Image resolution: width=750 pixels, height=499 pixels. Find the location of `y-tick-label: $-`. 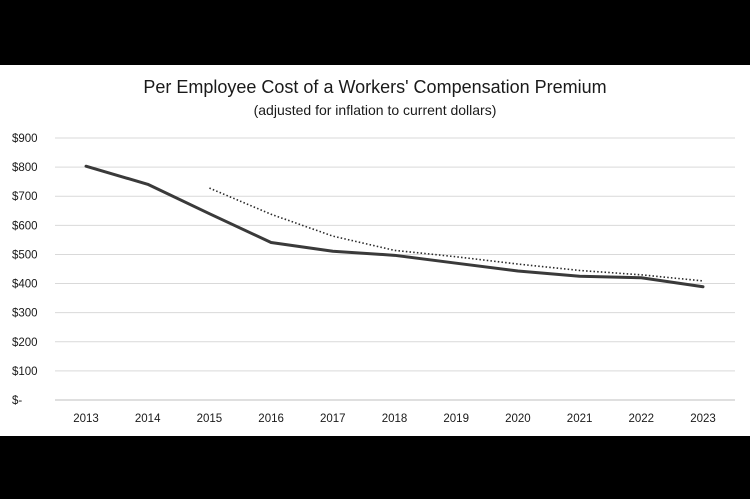

y-tick-label: $- is located at coordinates (17, 401).